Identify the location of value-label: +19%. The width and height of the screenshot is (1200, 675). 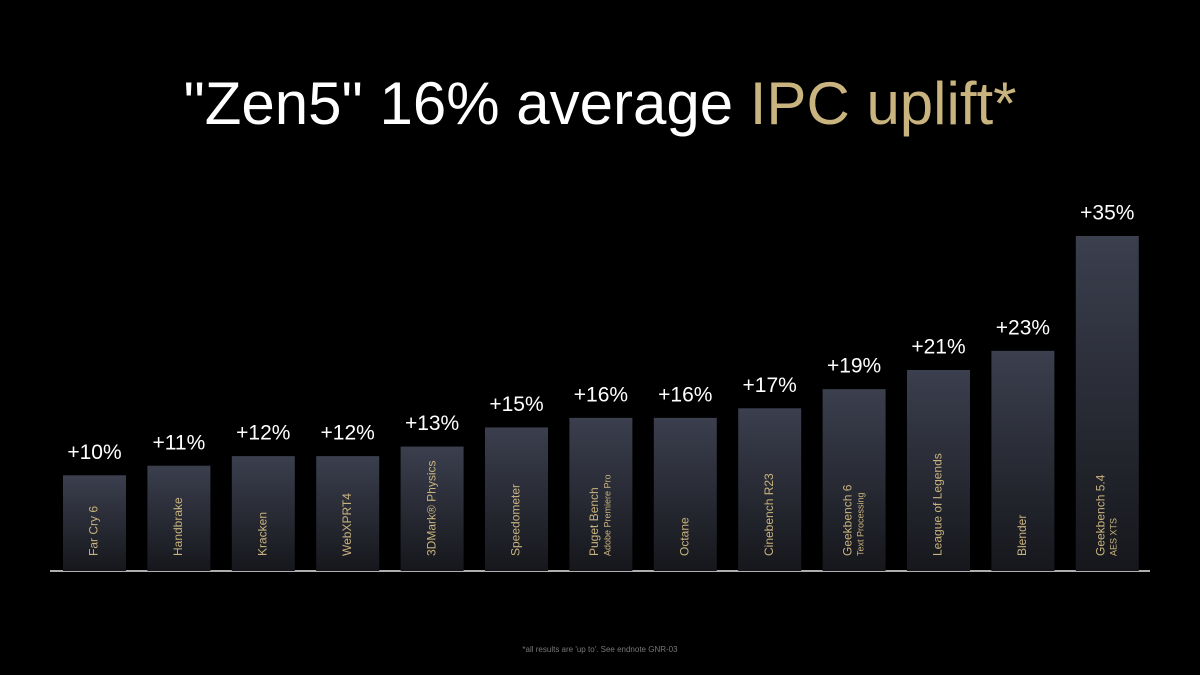
(854, 366).